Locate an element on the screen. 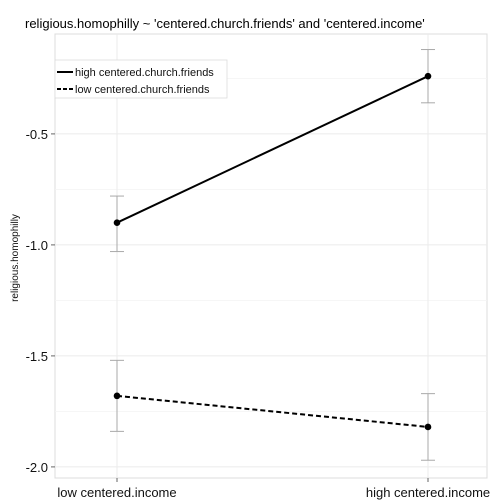 Image resolution: width=504 pixels, height=504 pixels. series-low is located at coordinates (272, 410).